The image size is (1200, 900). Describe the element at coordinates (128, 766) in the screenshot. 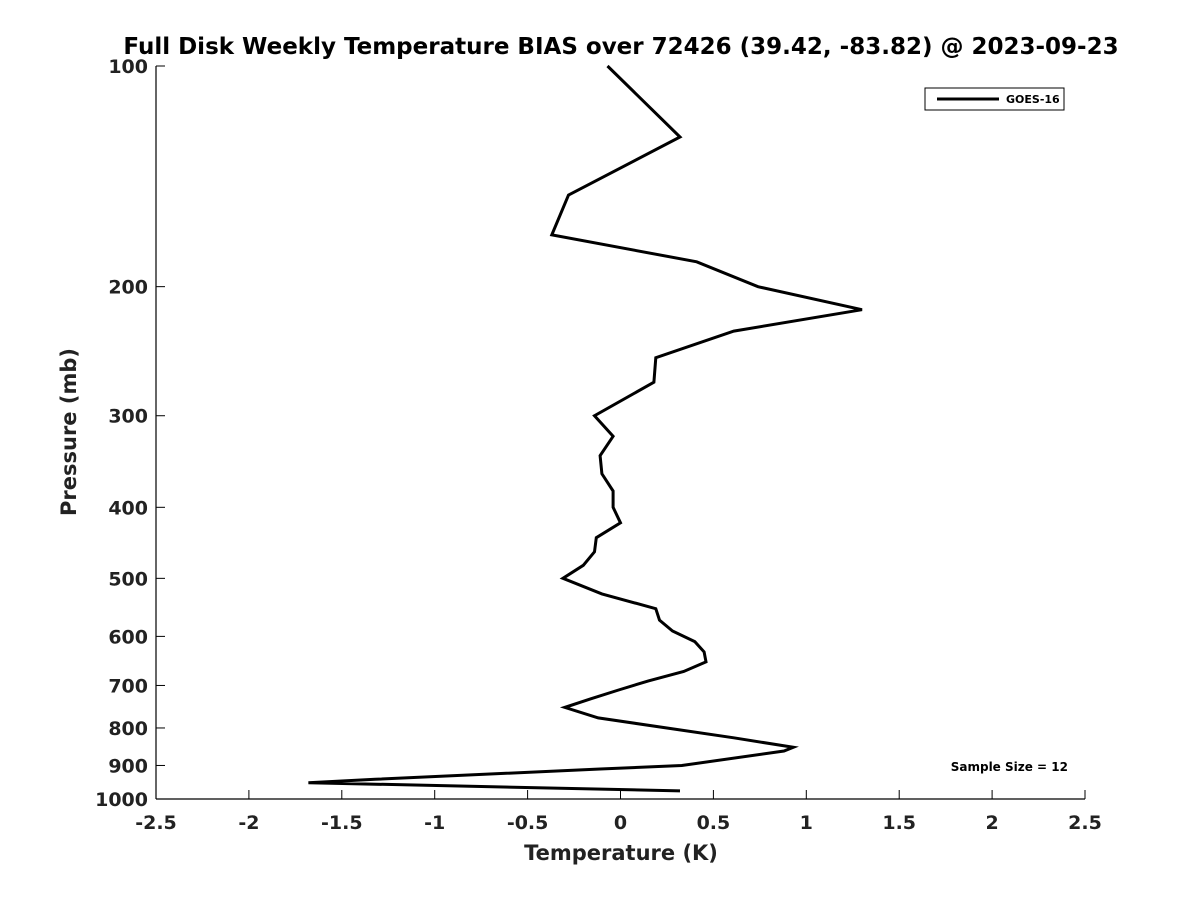

I see `y-tick-label: 900` at that location.